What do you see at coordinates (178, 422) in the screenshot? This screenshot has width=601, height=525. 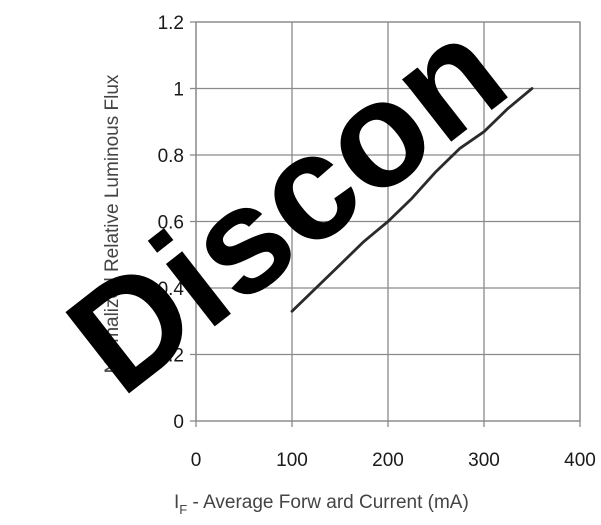 I see `y-tick-label: 0` at bounding box center [178, 422].